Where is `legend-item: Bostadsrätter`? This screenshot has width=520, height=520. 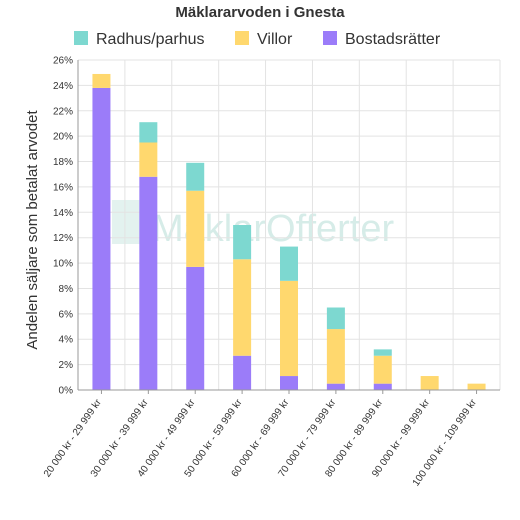
legend-item: Bostadsrätter is located at coordinates (382, 39).